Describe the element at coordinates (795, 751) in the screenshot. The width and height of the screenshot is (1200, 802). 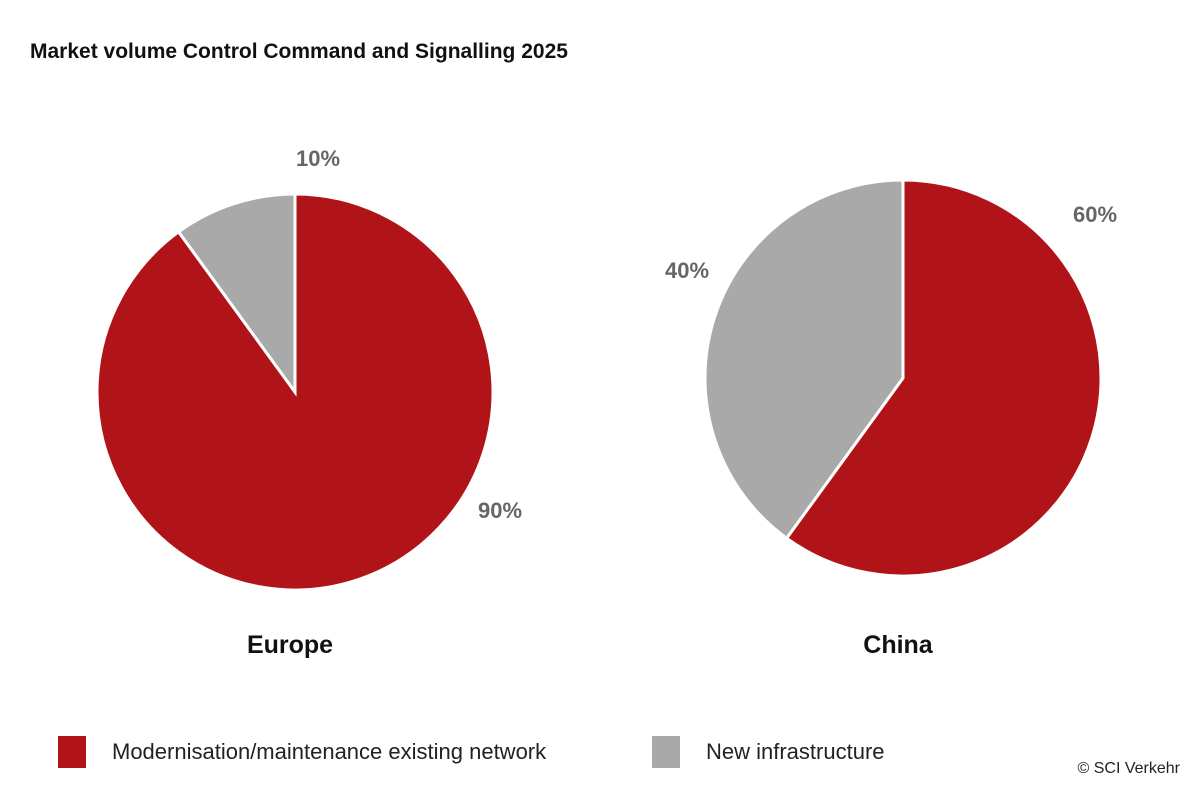
I see `legend-label: New infrastructure` at that location.